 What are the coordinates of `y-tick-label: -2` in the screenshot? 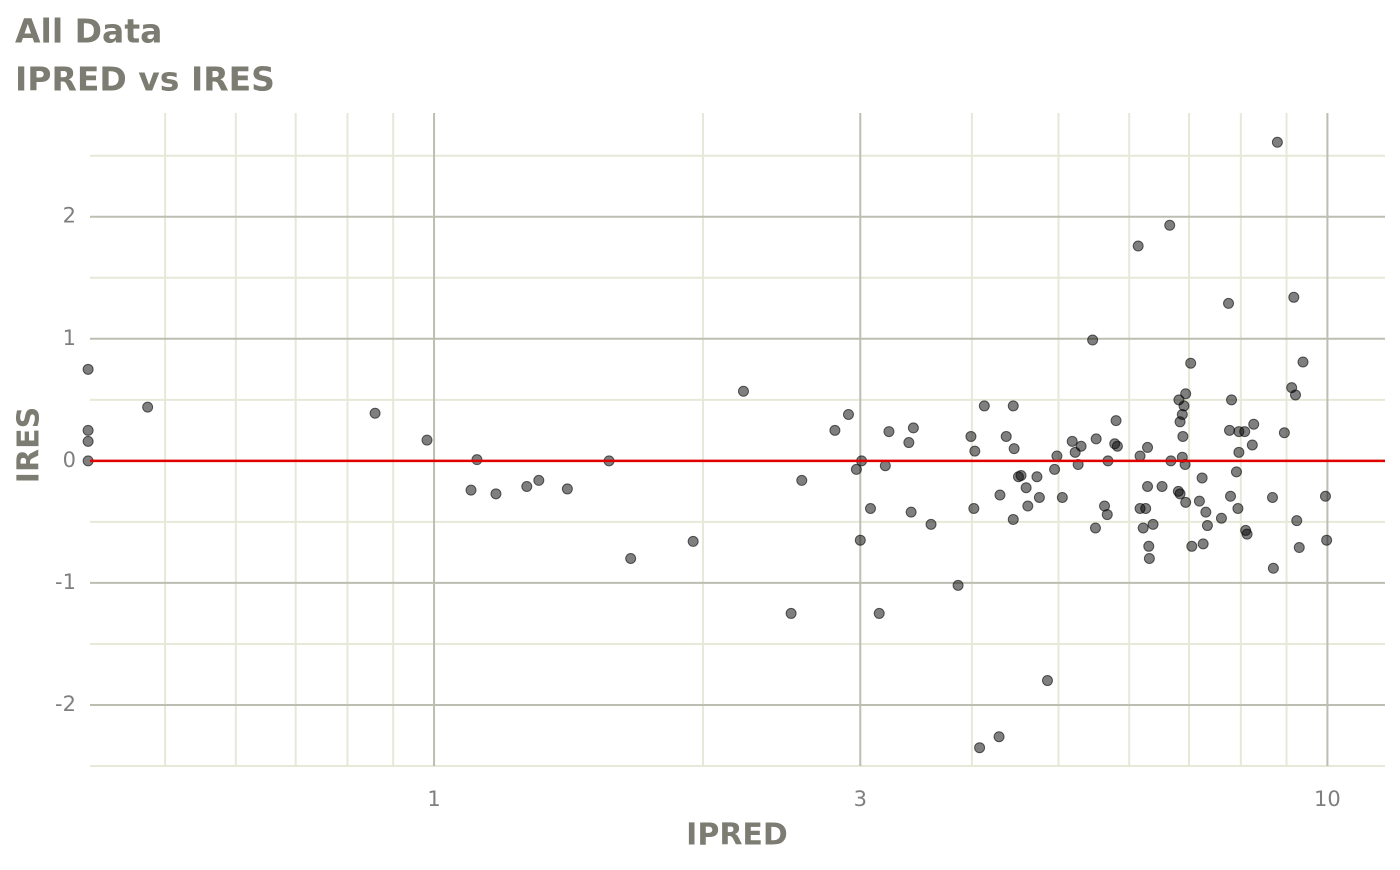 It's located at (65, 704).